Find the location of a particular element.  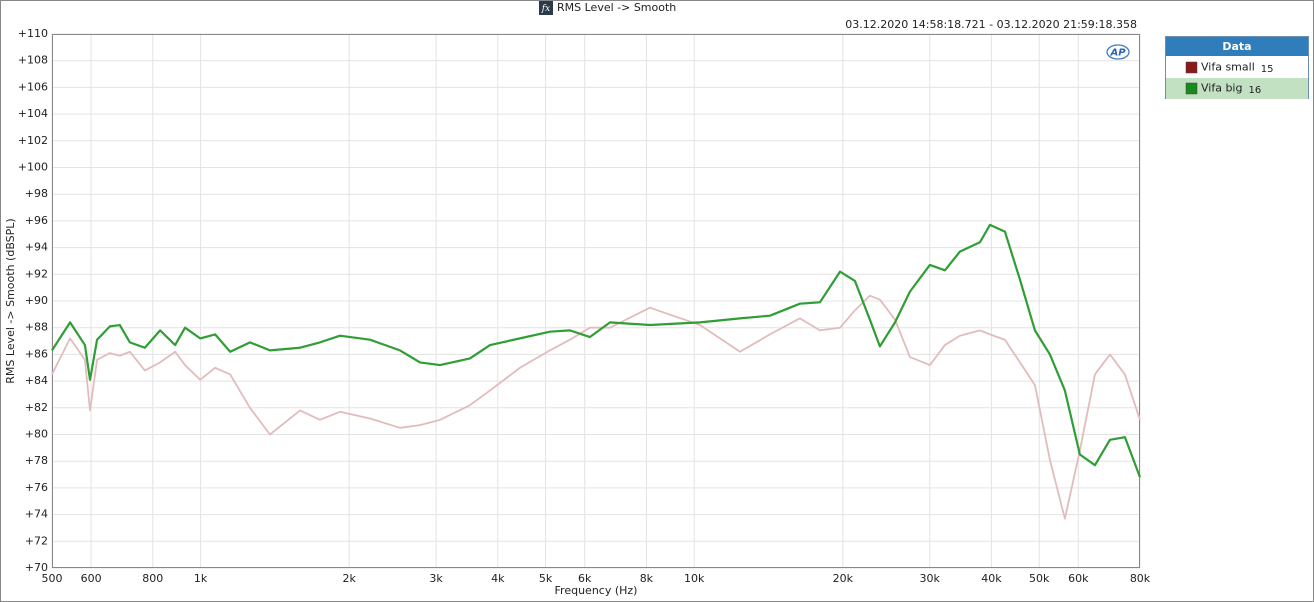

x-tick-label: 10k is located at coordinates (694, 578).